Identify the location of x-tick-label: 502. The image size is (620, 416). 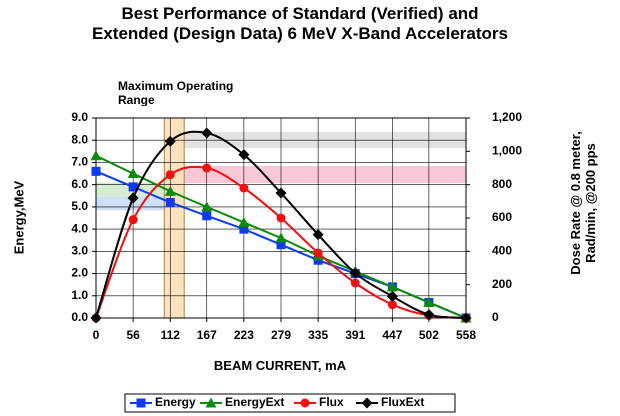
(429, 335).